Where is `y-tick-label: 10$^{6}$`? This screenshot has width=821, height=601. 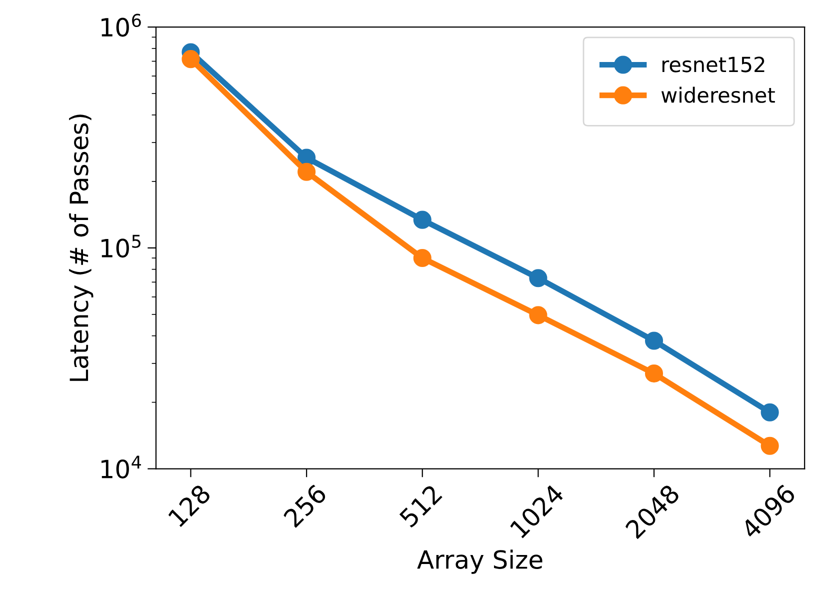
y-tick-label: 10$^{6}$ is located at coordinates (121, 25).